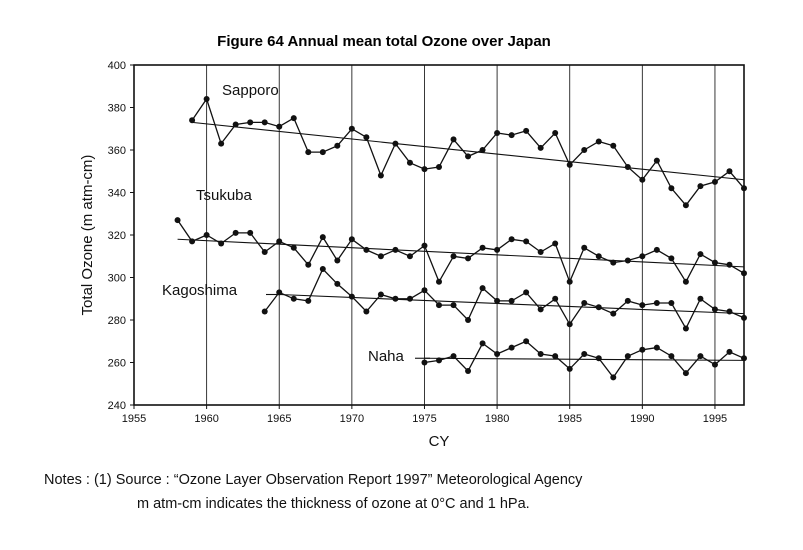 The height and width of the screenshot is (550, 803). I want to click on trend-line-tsukuba, so click(461, 253).